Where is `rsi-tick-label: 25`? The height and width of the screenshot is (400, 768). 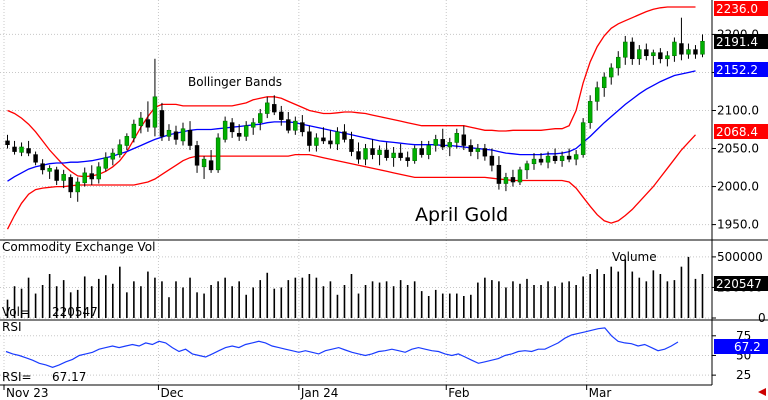 rsi-tick-label: 25 is located at coordinates (743, 375).